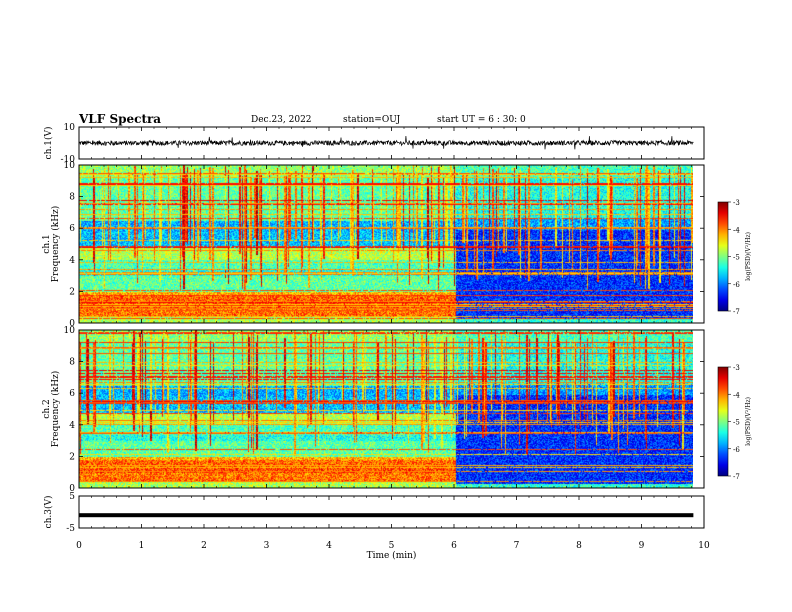 This screenshot has height=612, width=792. I want to click on x-tick-label: 4, so click(329, 546).